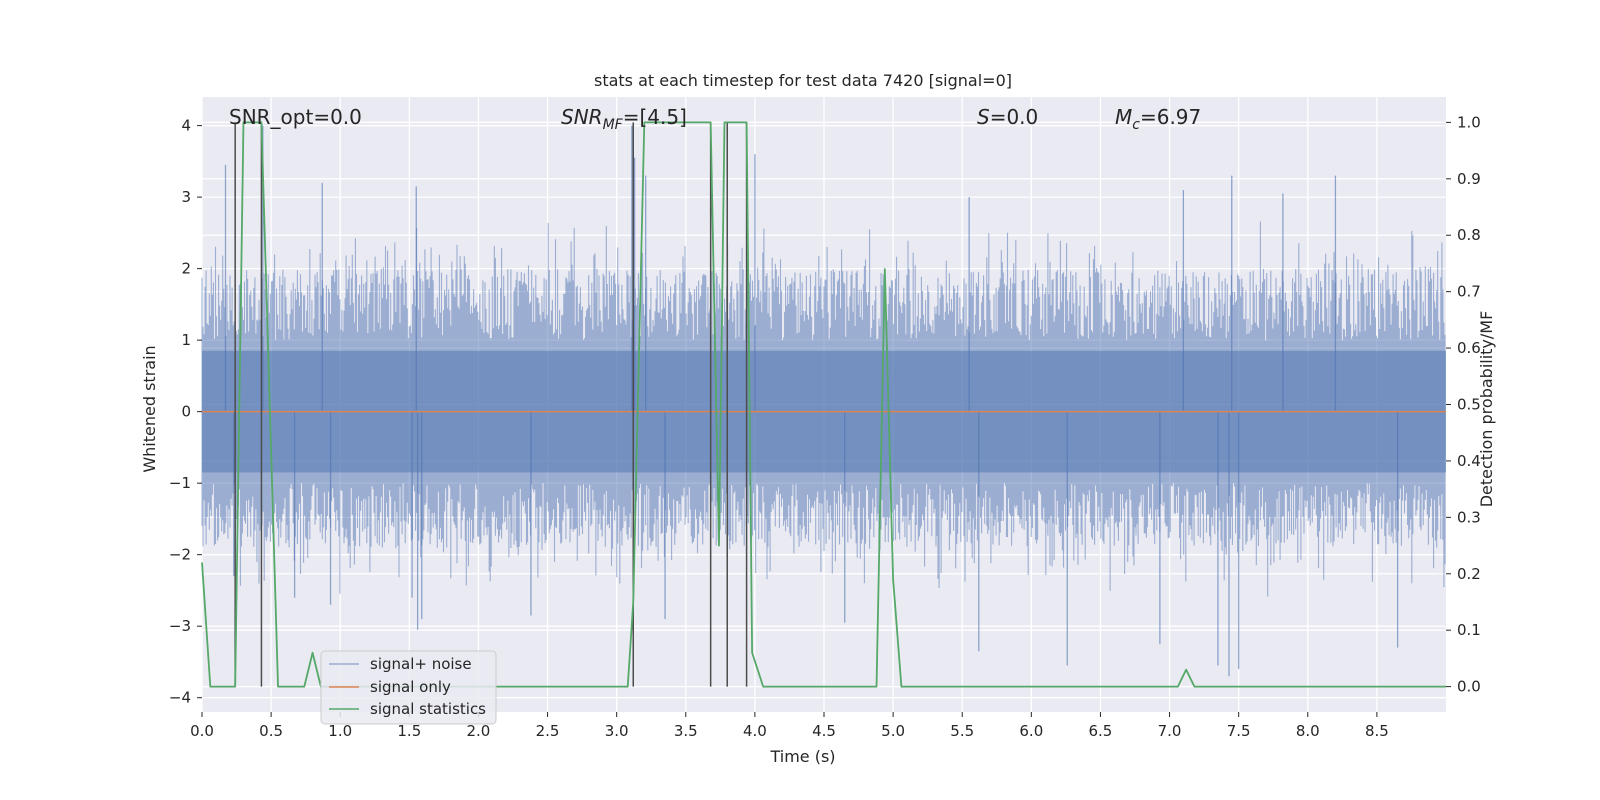  Describe the element at coordinates (983, 117) in the screenshot. I see `s-var: S` at that location.